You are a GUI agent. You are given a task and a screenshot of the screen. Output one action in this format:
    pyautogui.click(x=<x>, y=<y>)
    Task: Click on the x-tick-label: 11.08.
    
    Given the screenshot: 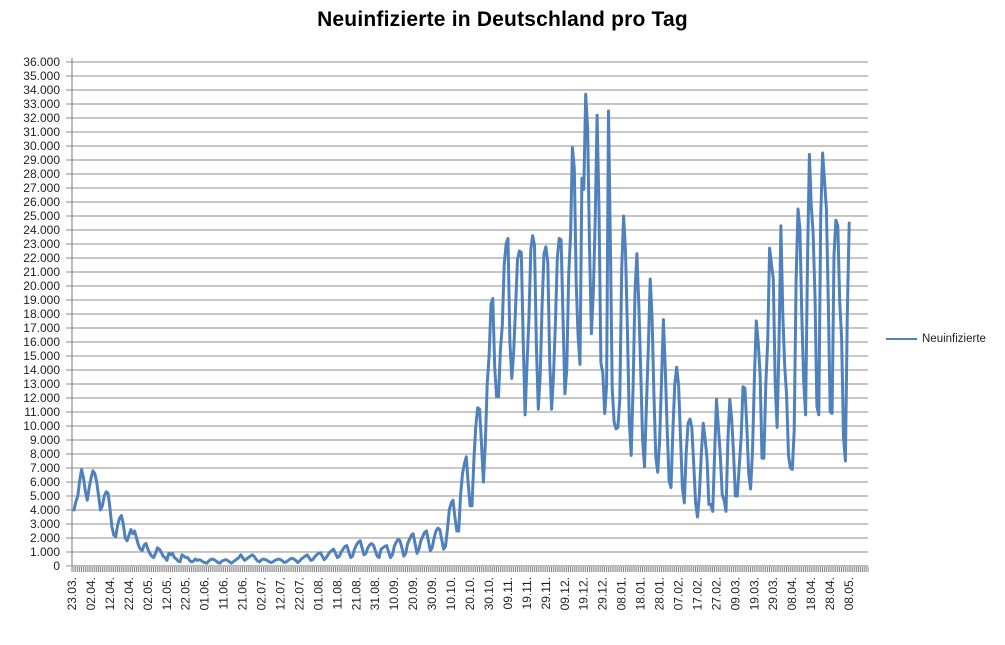 What is the action you would take?
    pyautogui.click(x=337, y=593)
    